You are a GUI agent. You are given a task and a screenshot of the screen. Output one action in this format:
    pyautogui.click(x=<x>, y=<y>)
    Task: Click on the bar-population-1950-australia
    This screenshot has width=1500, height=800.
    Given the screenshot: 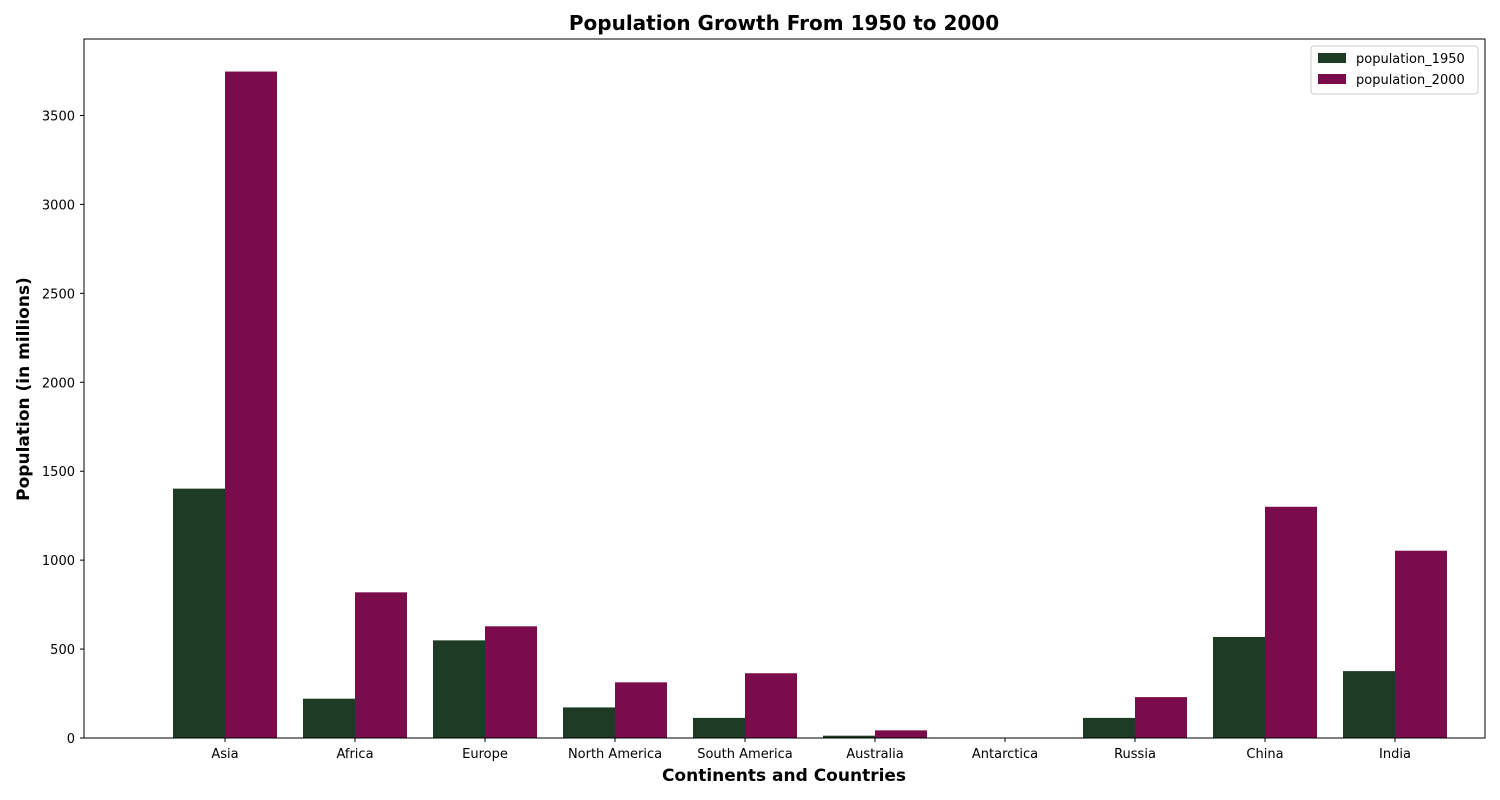 What is the action you would take?
    pyautogui.click(x=849, y=736)
    